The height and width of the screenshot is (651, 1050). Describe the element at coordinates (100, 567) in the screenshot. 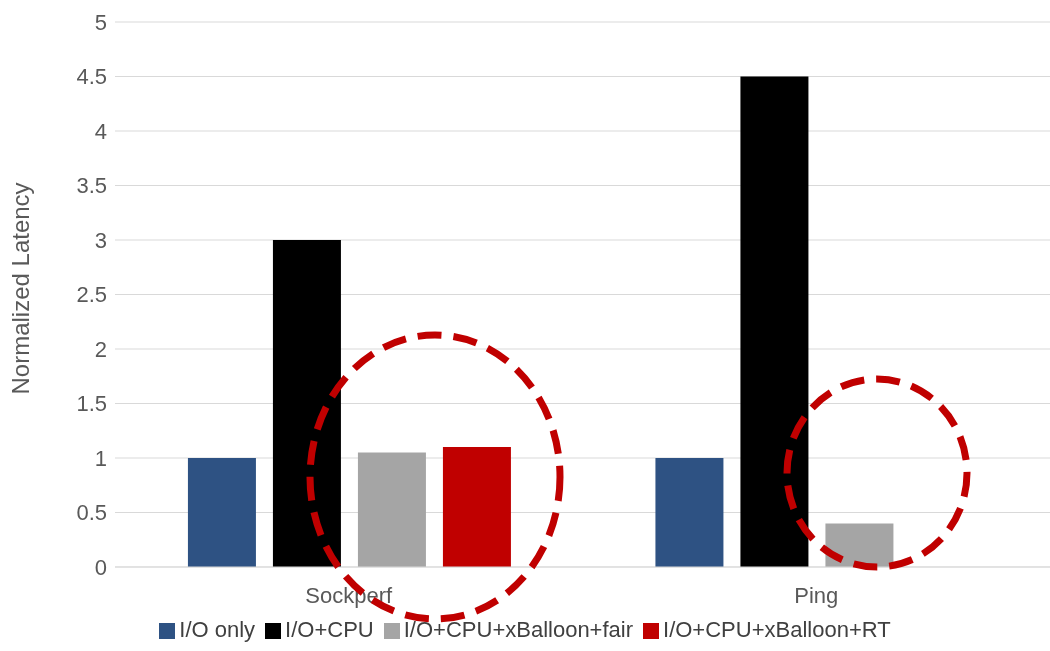

I see `y-tick-label: 0` at that location.